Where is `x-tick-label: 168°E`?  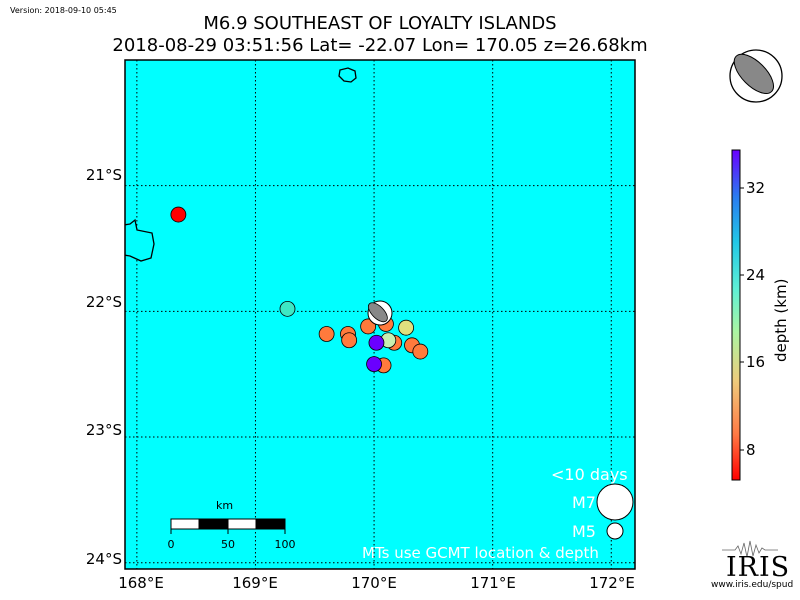
x-tick-label: 168°E is located at coordinates (141, 583).